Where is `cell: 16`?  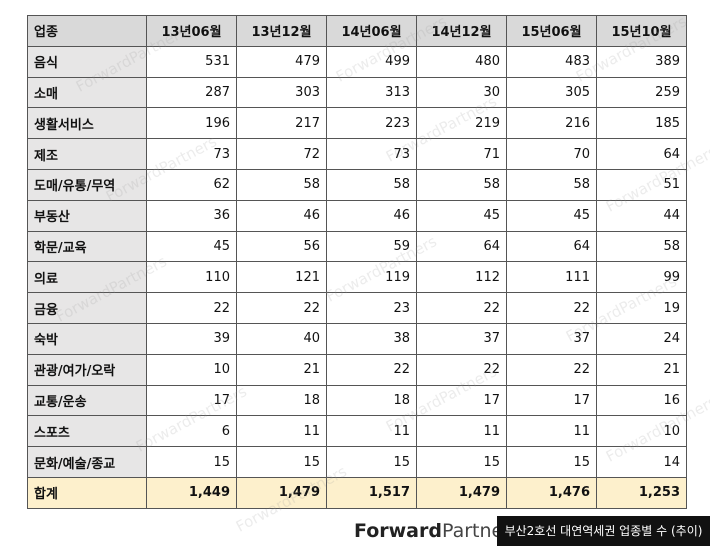 cell: 16 is located at coordinates (641, 400).